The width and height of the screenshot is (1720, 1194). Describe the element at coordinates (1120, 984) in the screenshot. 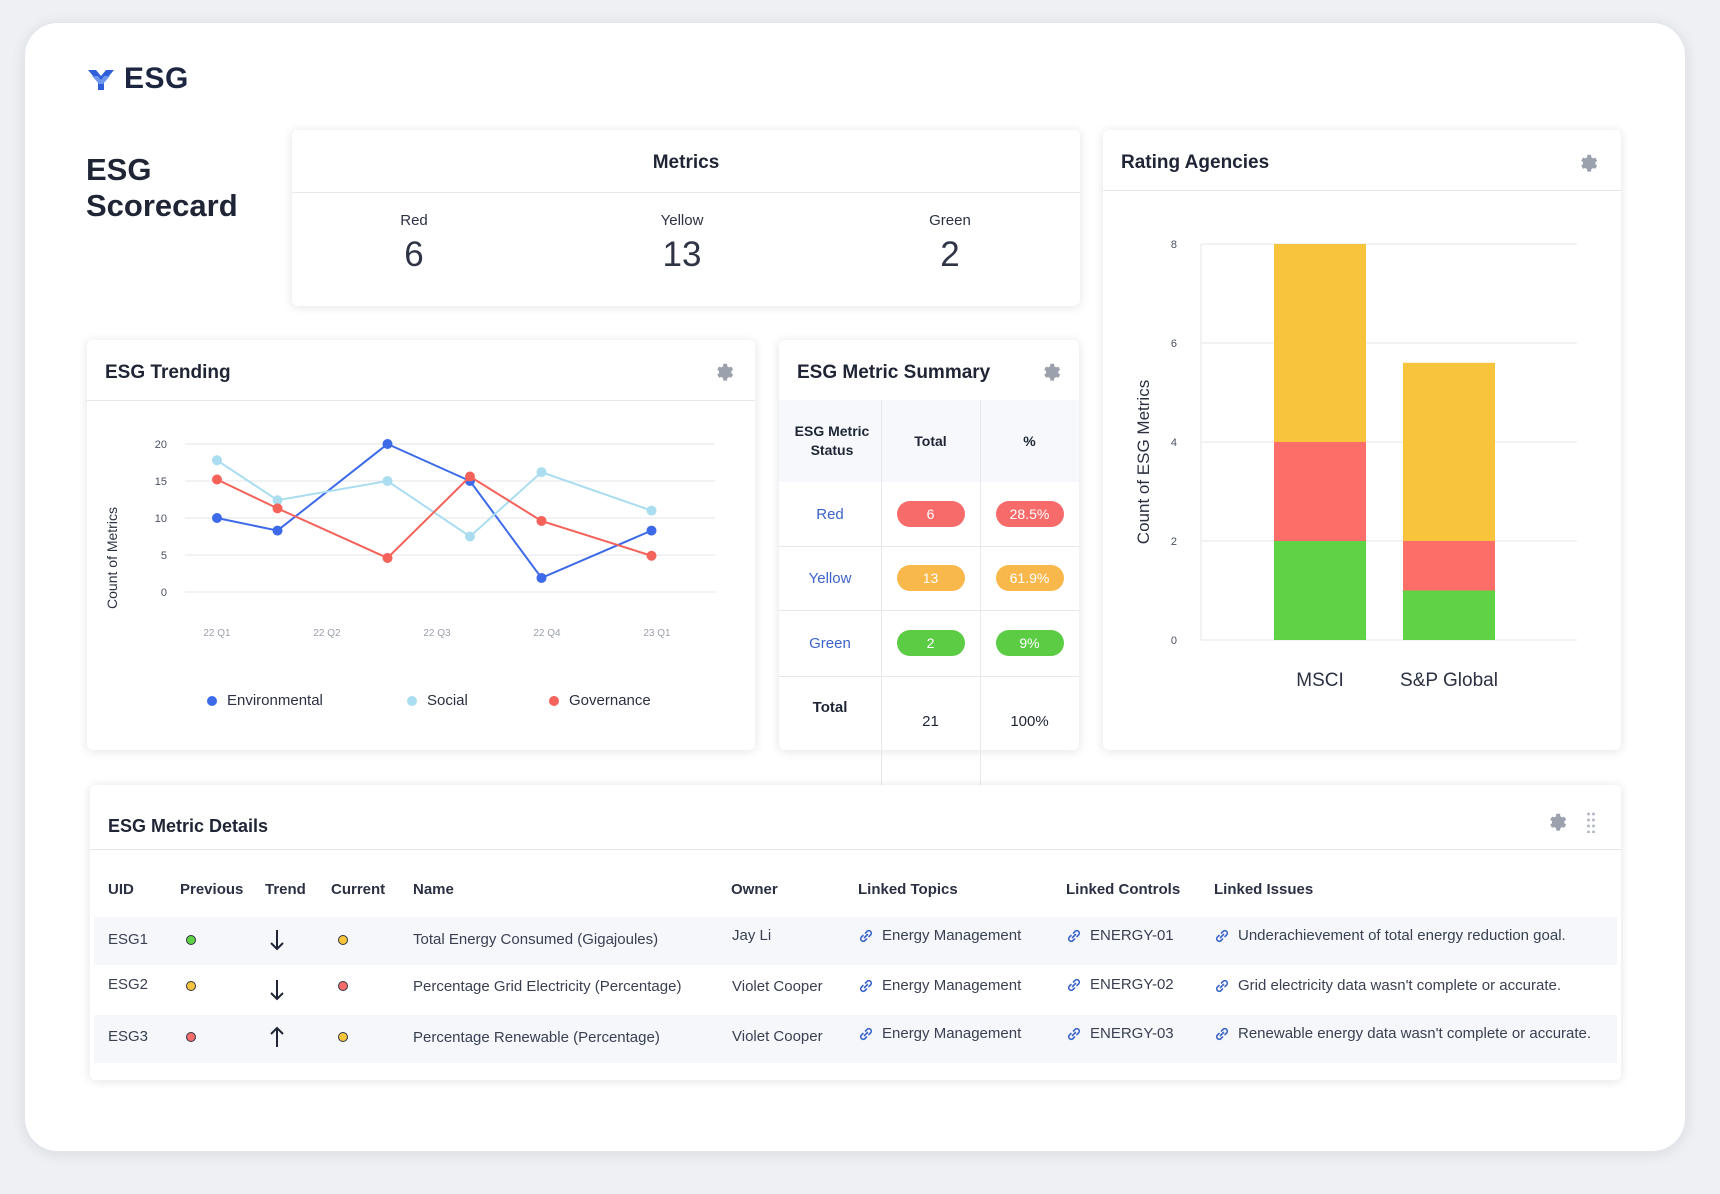

I see `cell-linked-control: ENERGY-02` at that location.